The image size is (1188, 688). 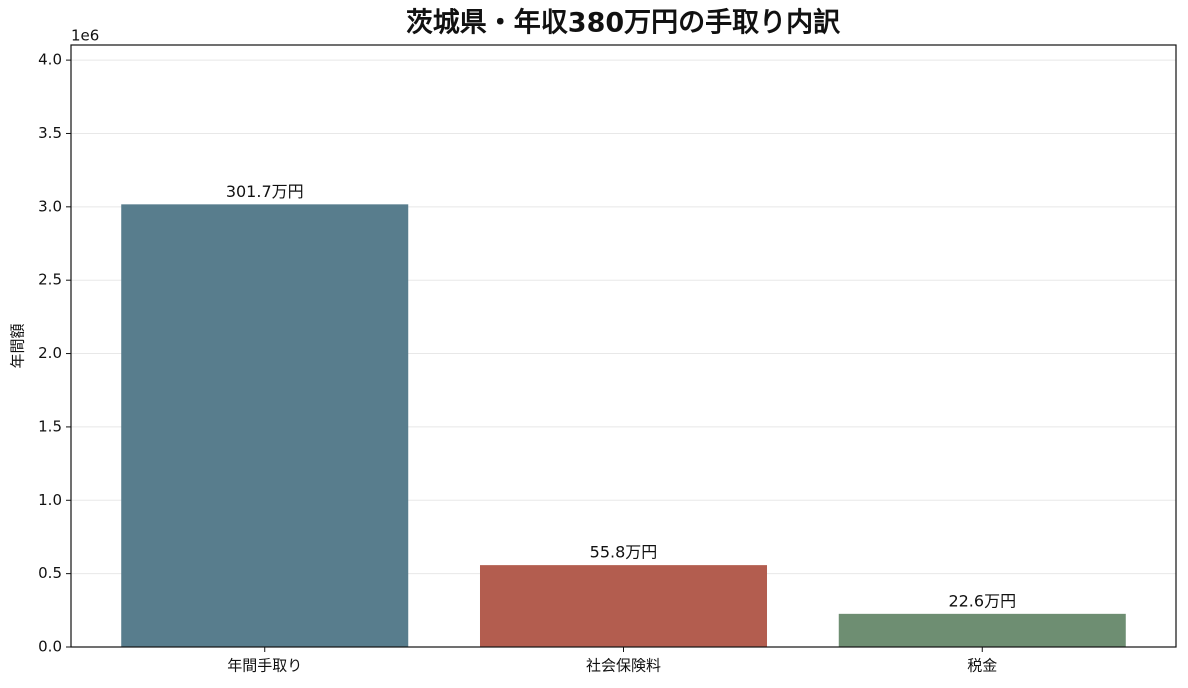 I want to click on x-tick-label: 年間手取り, so click(x=264, y=666).